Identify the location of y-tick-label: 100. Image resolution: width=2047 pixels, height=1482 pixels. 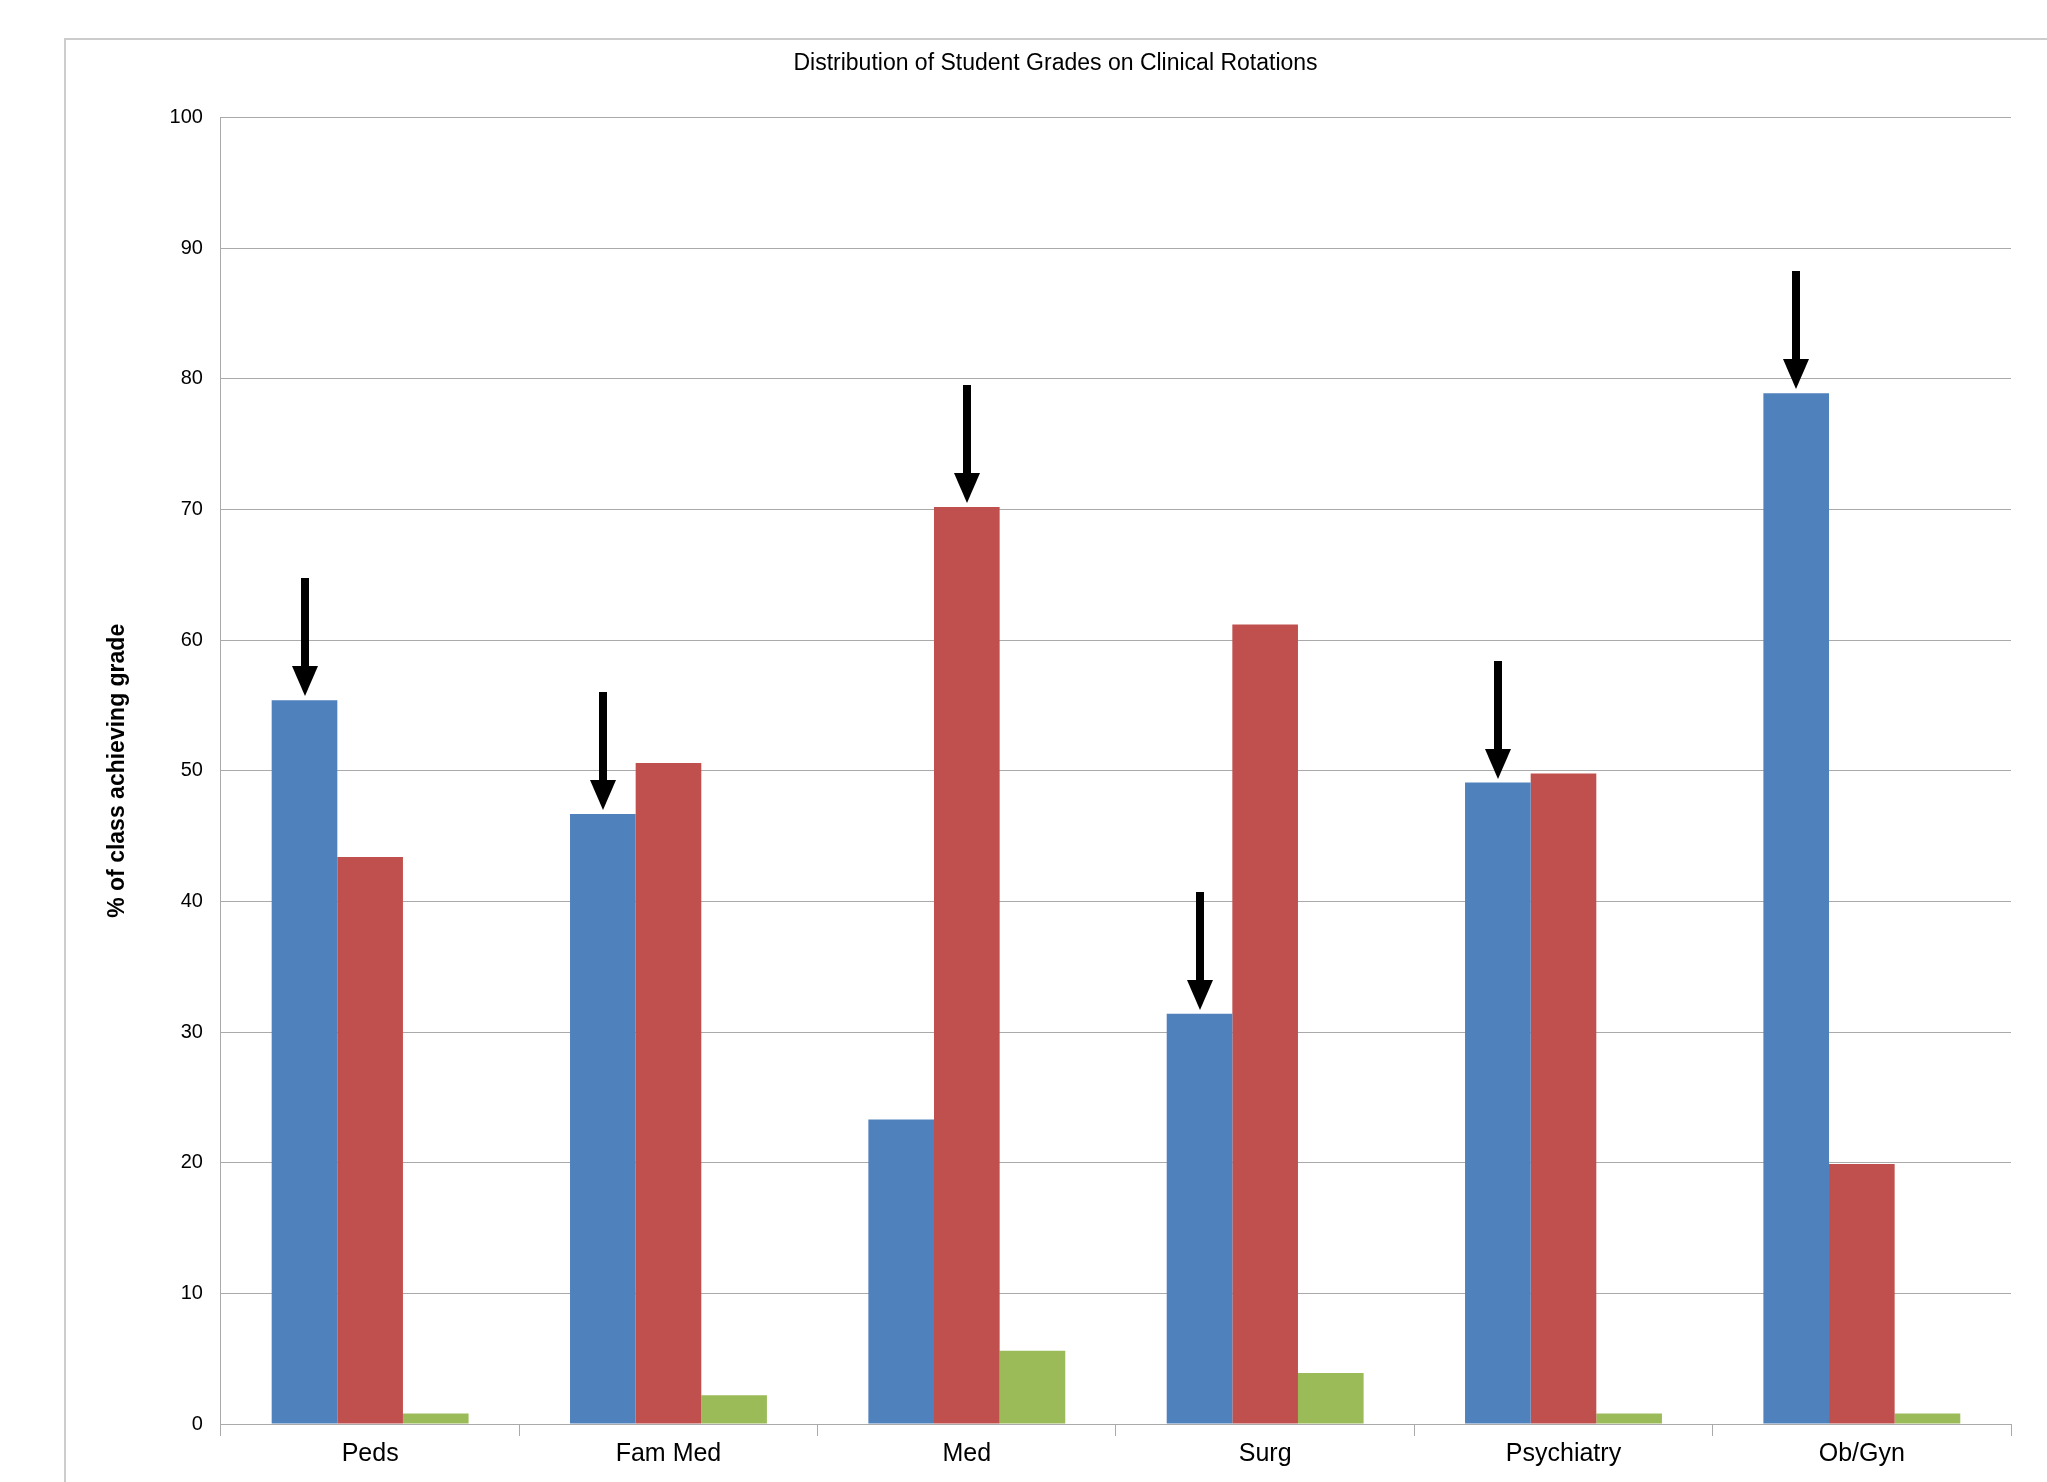
(186, 116).